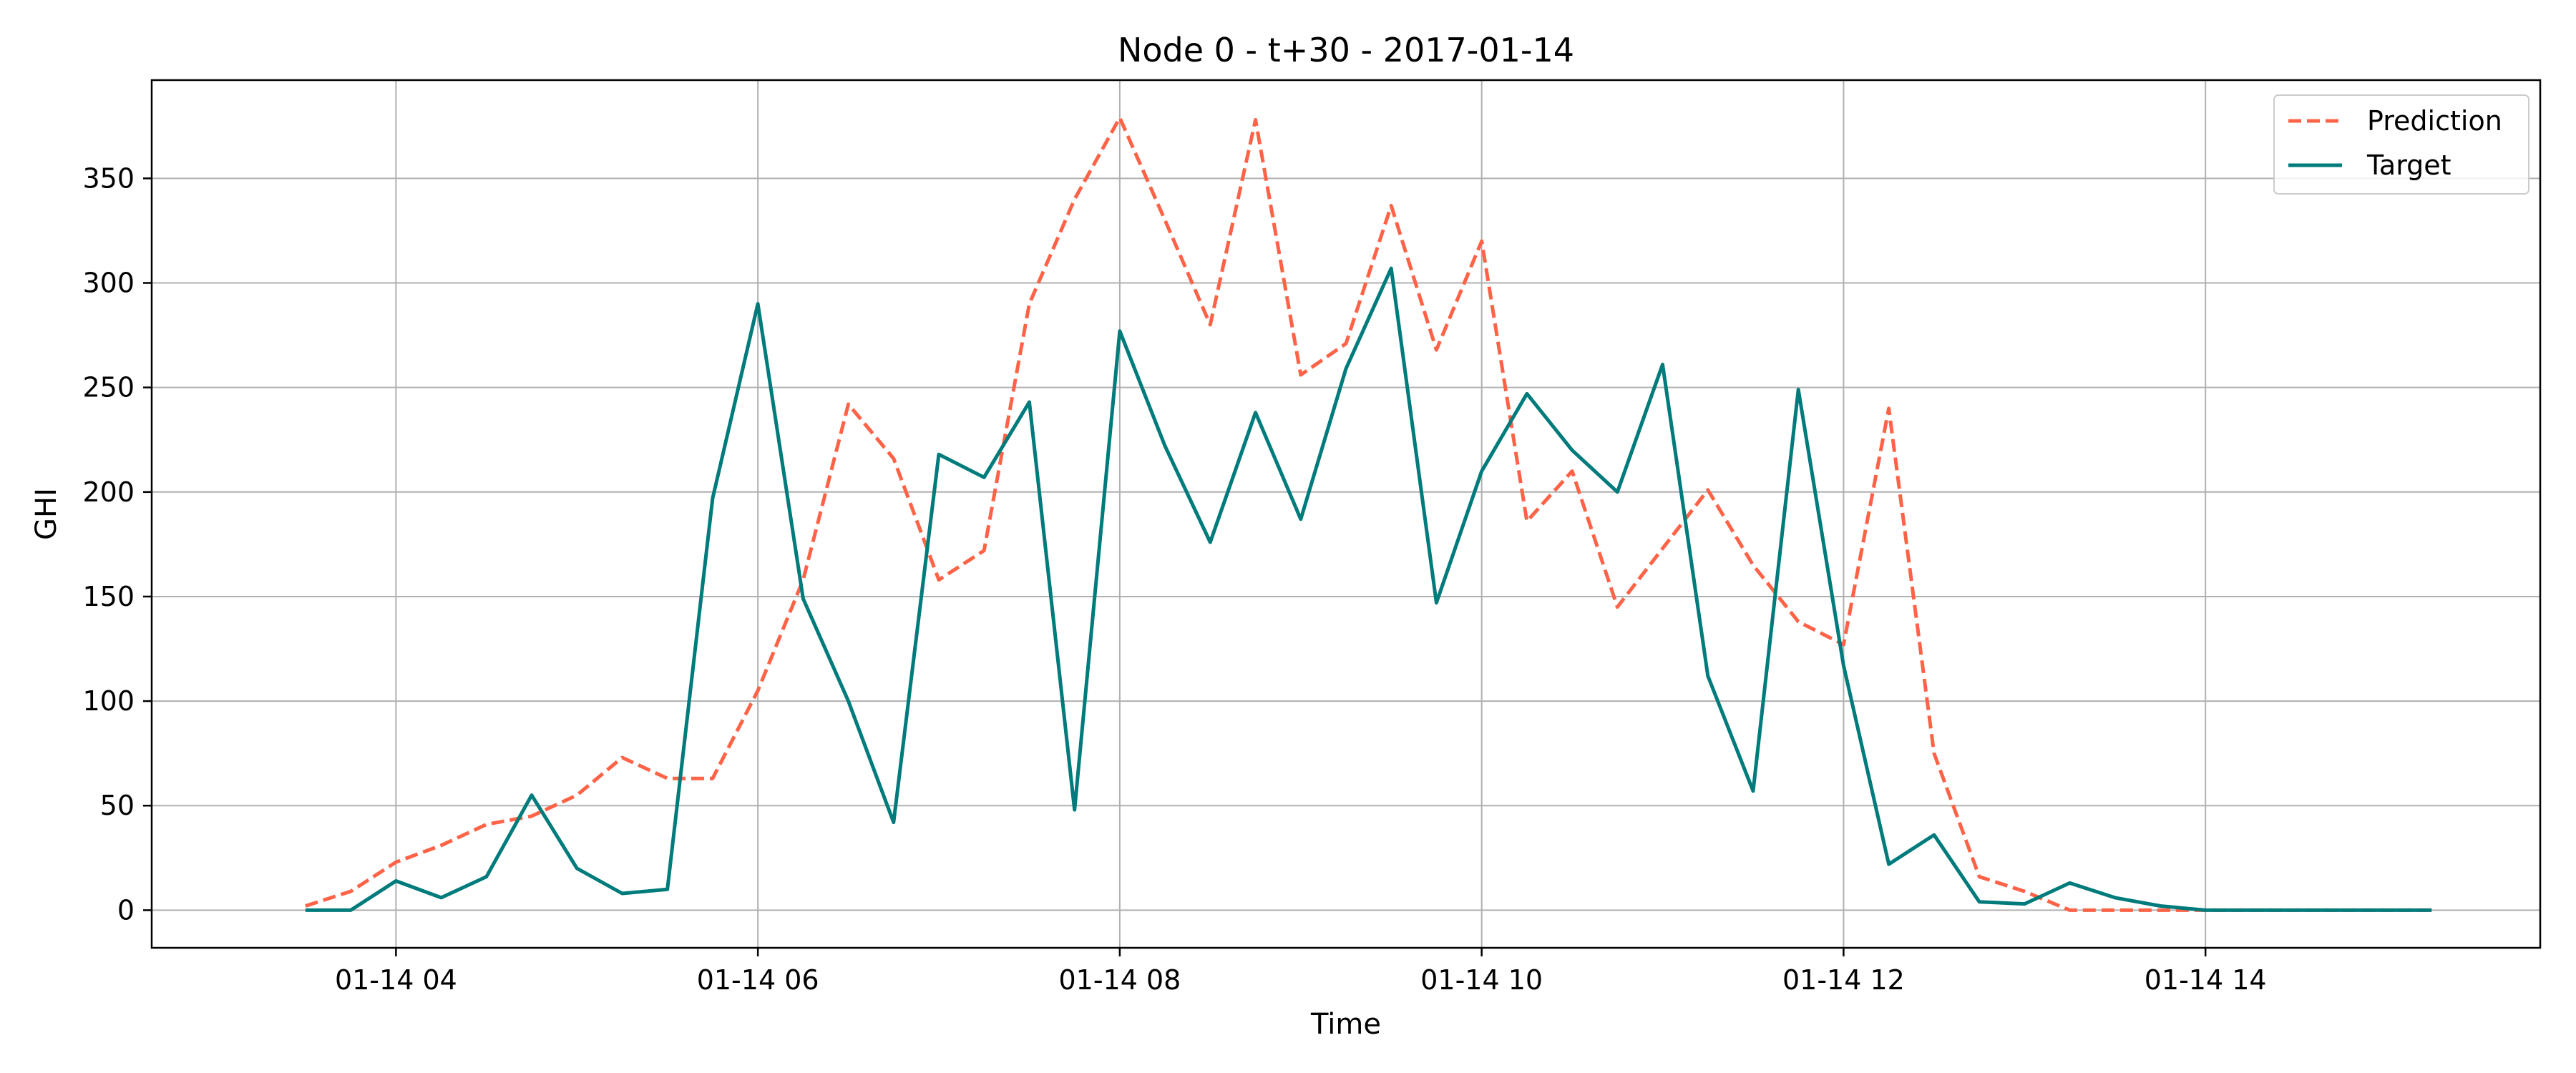 The width and height of the screenshot is (2576, 1073). What do you see at coordinates (108, 596) in the screenshot?
I see `y-tick-label: 150` at bounding box center [108, 596].